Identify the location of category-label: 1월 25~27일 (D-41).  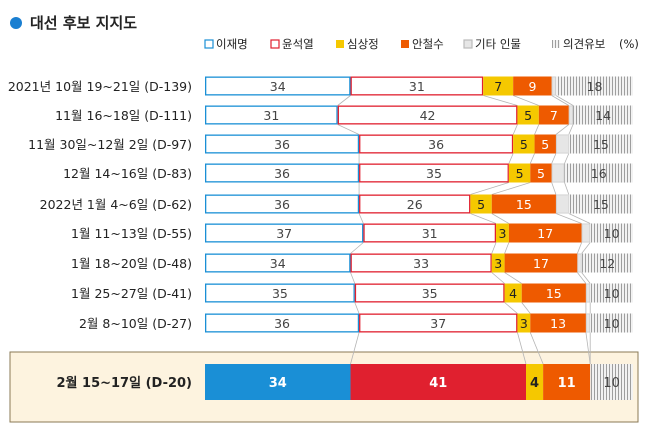
(131, 293).